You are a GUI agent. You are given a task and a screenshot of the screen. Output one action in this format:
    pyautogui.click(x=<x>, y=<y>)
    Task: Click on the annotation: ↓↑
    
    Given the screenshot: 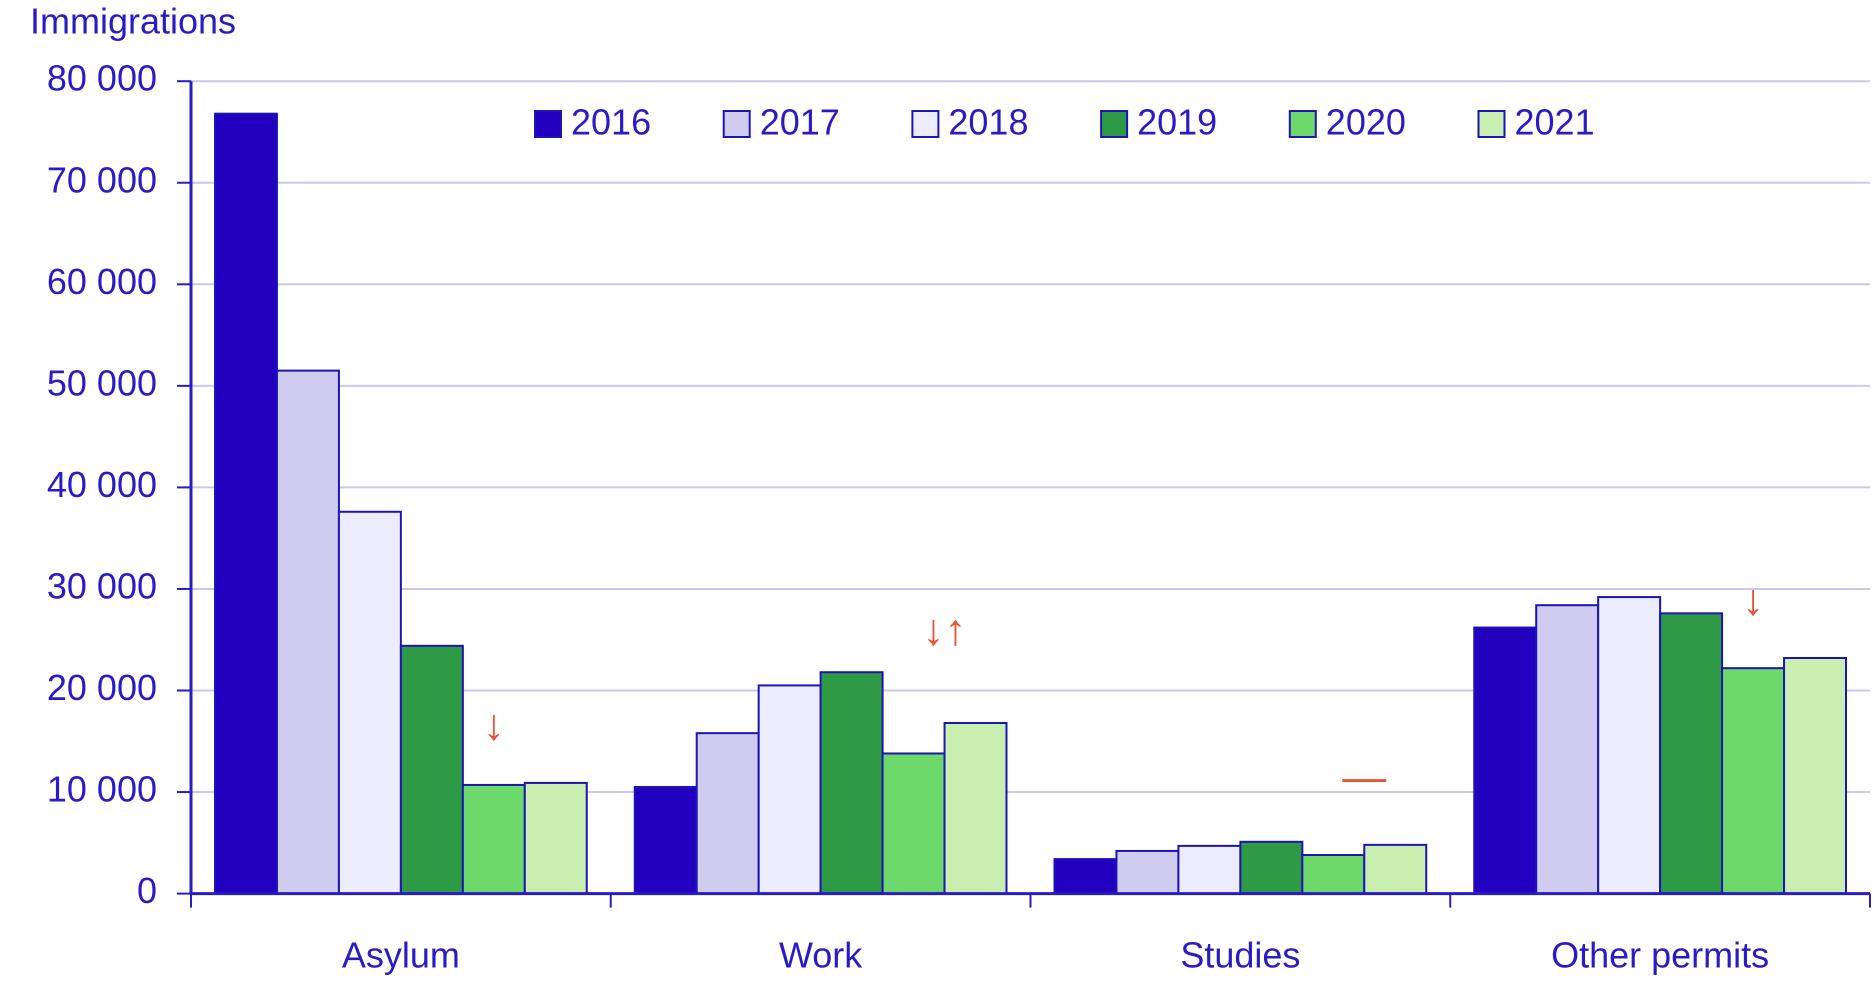 What is the action you would take?
    pyautogui.click(x=945, y=630)
    